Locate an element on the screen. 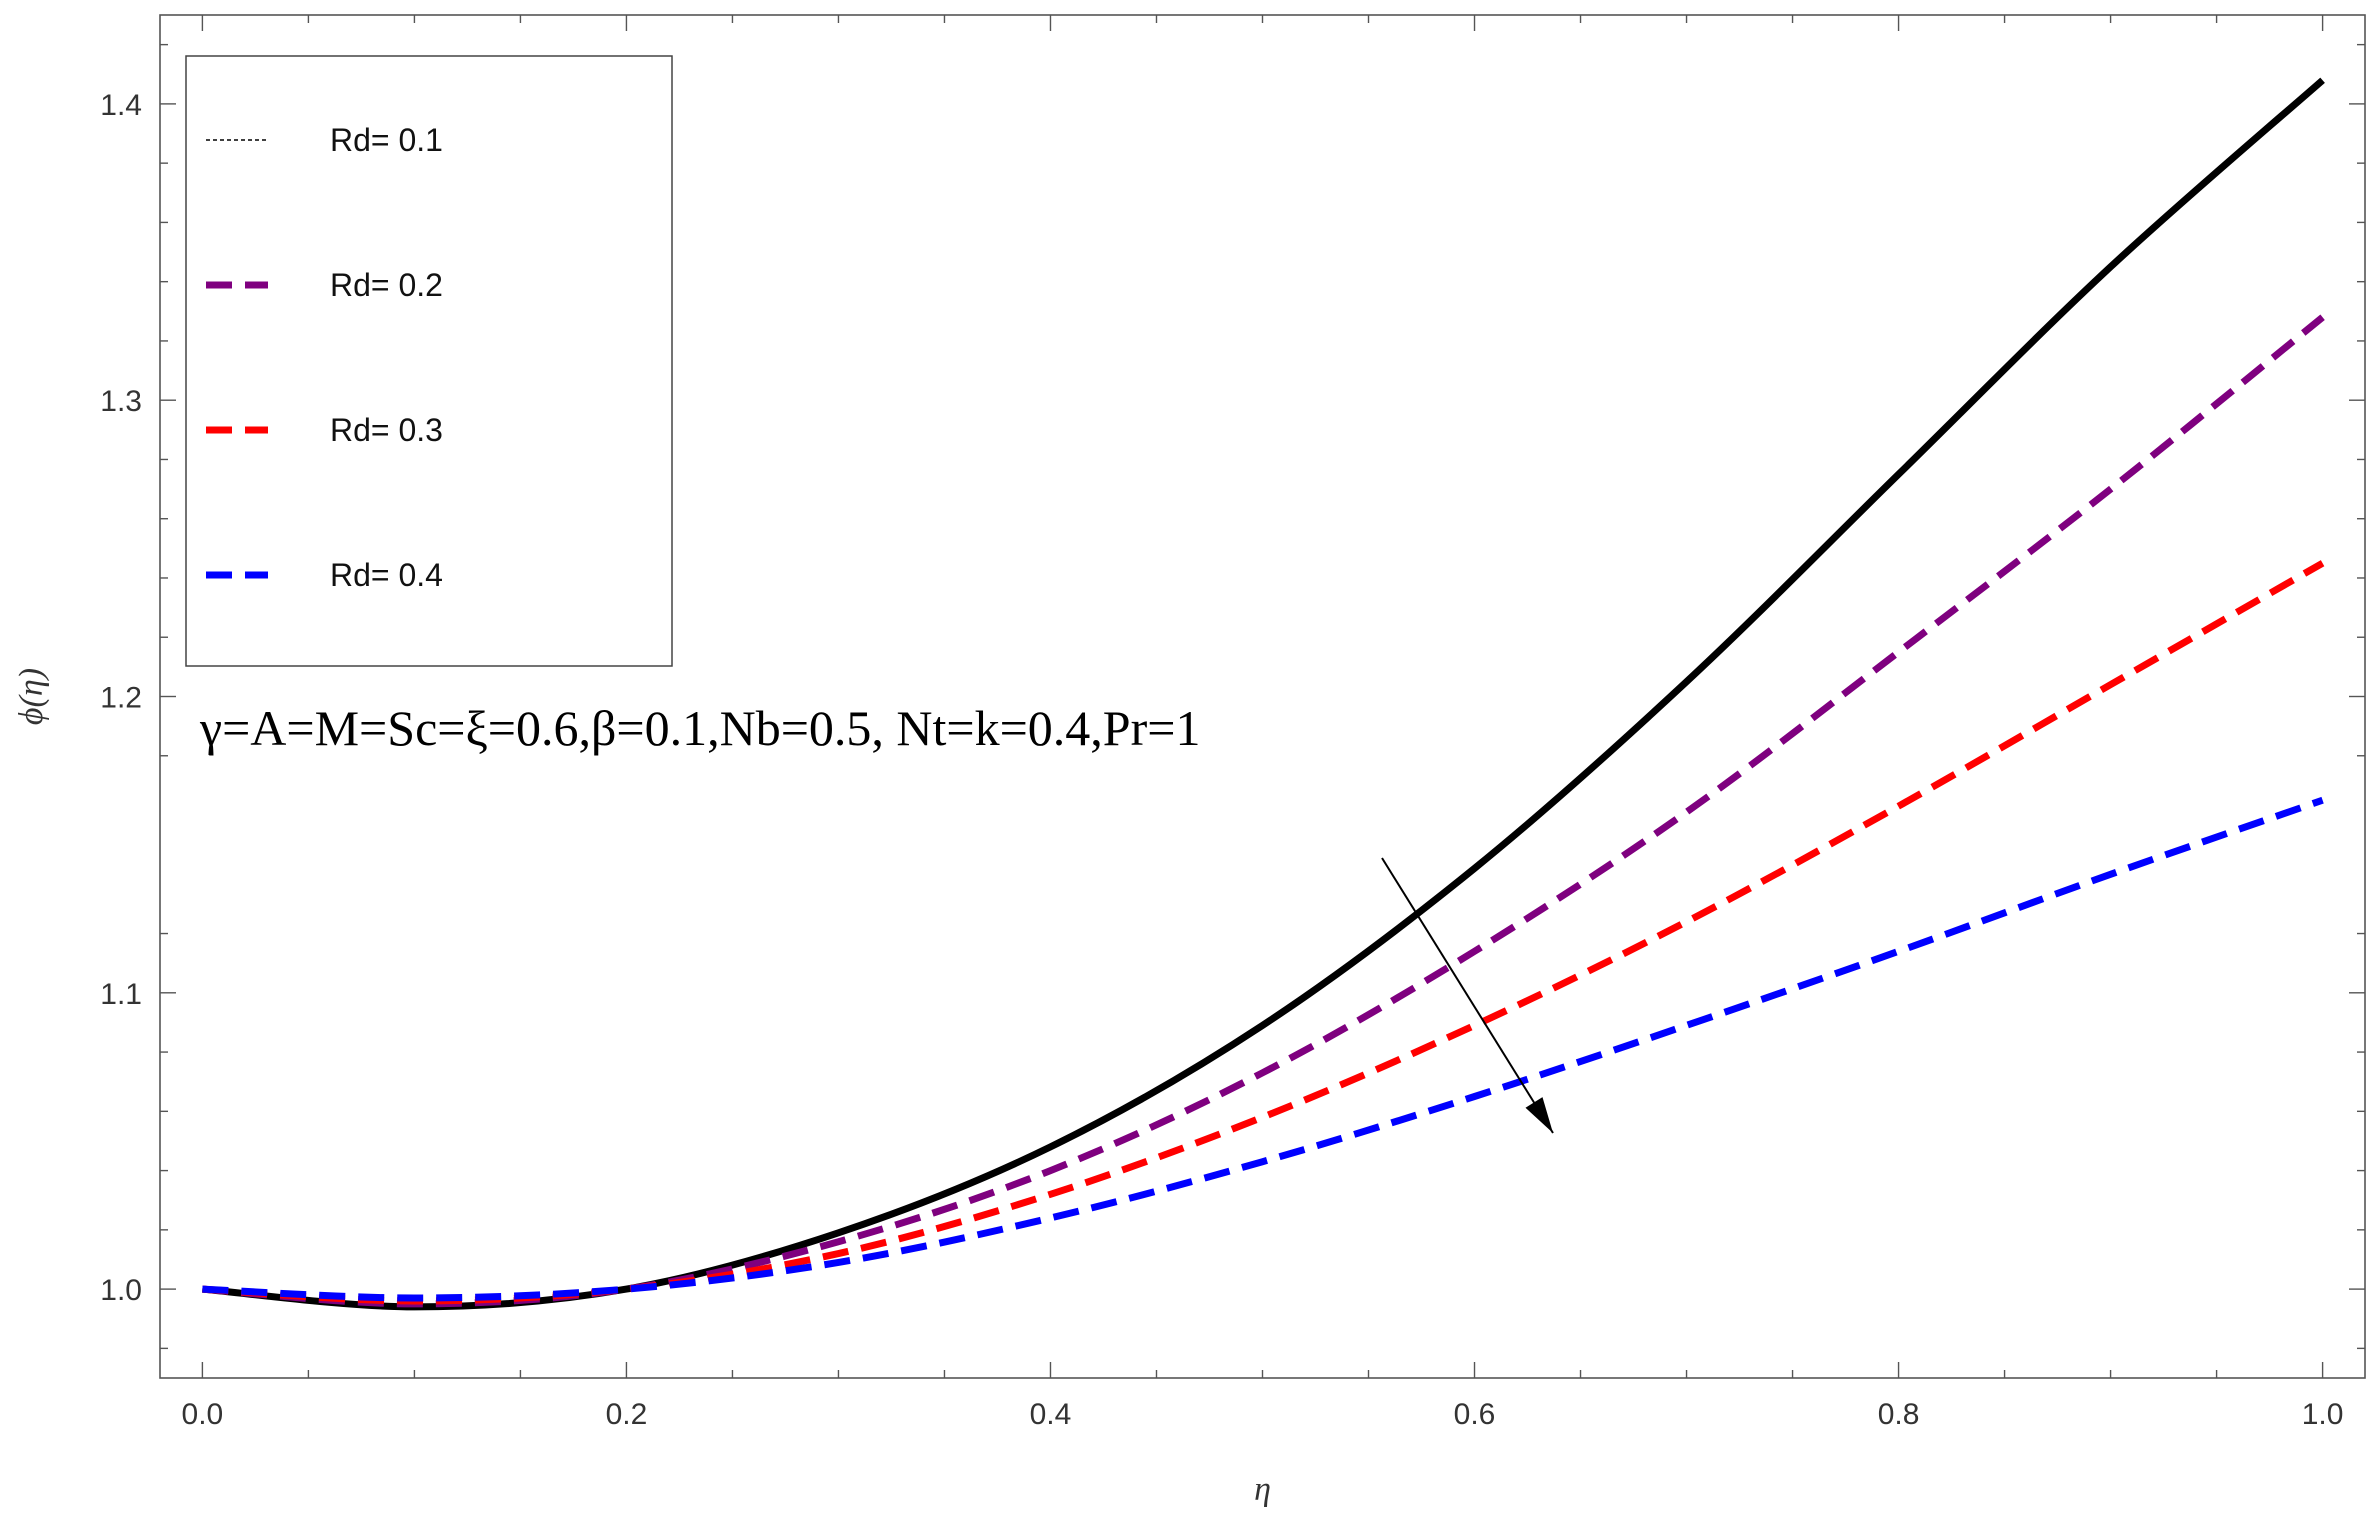 This screenshot has width=2378, height=1516. x-tick-label: 0.0 is located at coordinates (203, 1414).